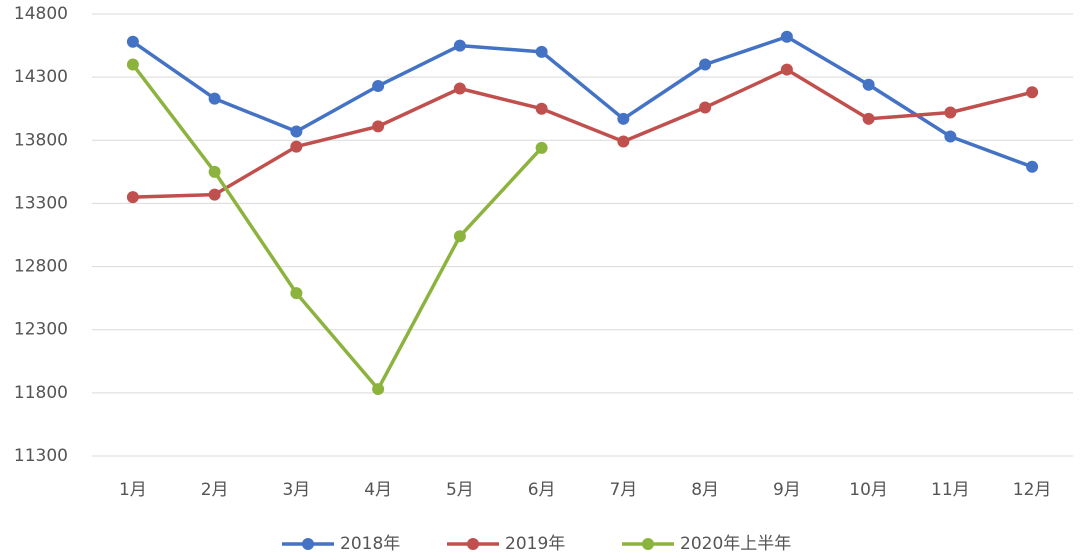 Image resolution: width=1080 pixels, height=560 pixels. Describe the element at coordinates (41, 456) in the screenshot. I see `y-tick-label: 11300` at that location.